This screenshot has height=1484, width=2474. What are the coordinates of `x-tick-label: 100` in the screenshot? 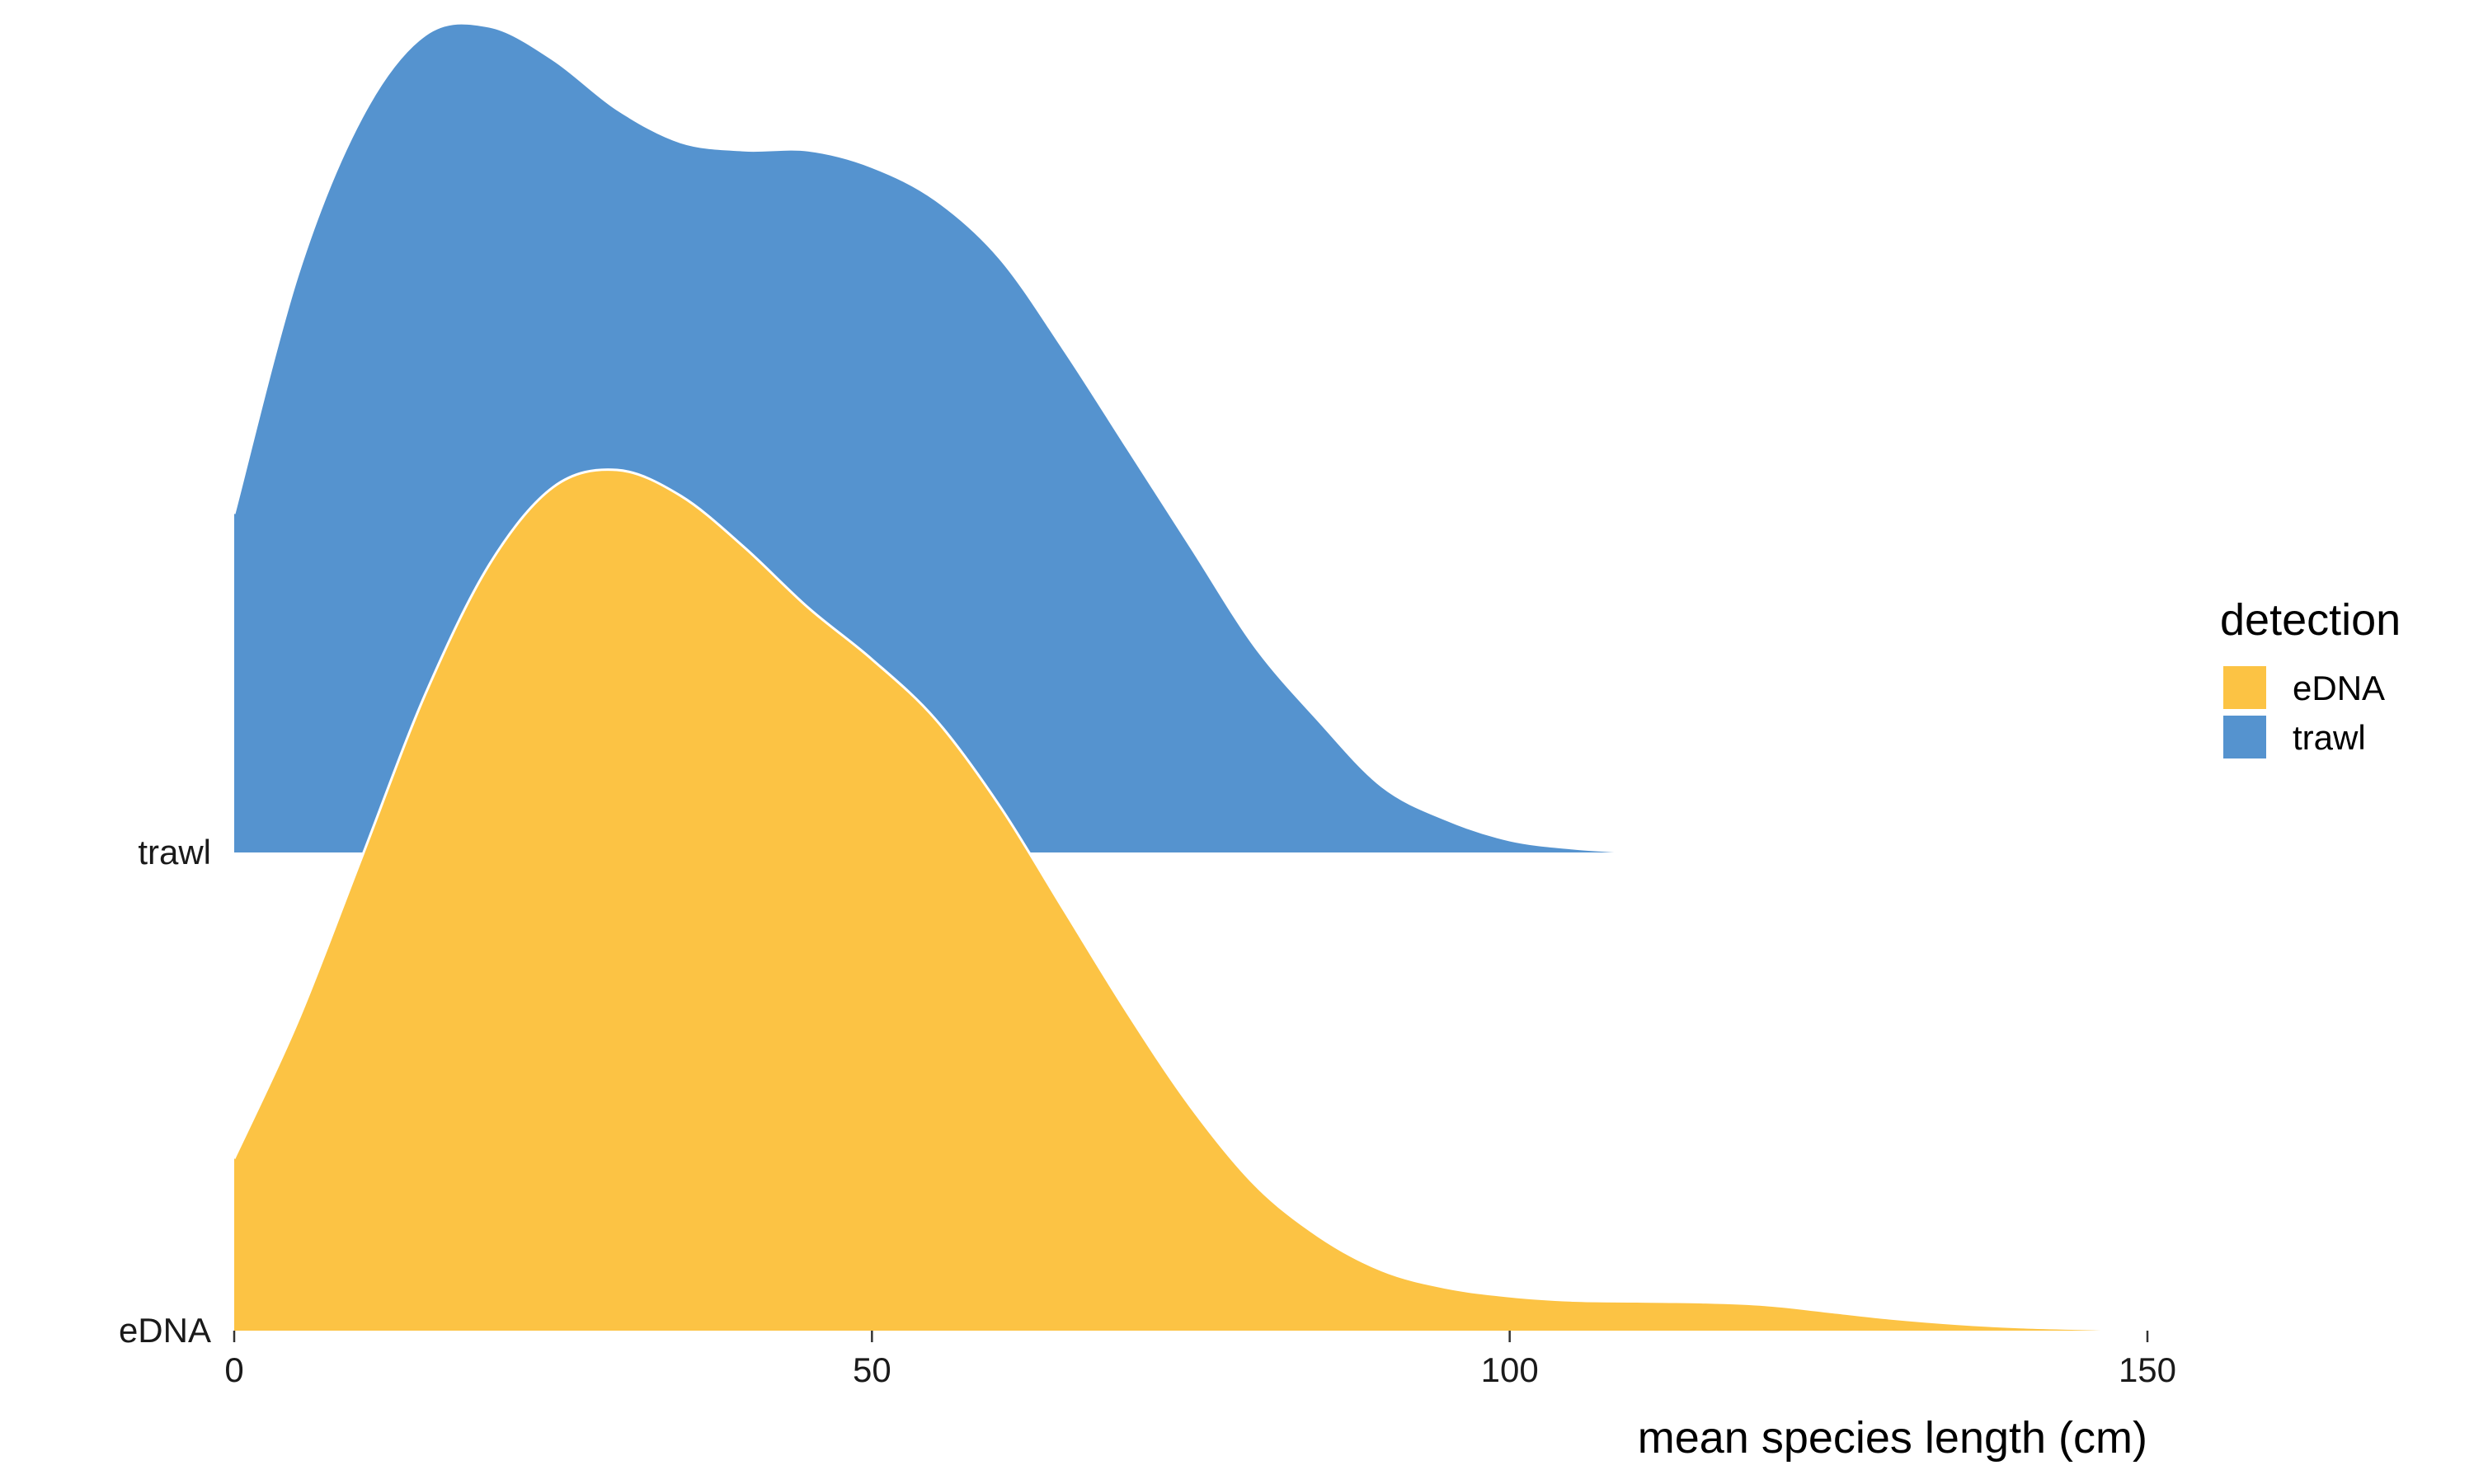 It's located at (1510, 1369).